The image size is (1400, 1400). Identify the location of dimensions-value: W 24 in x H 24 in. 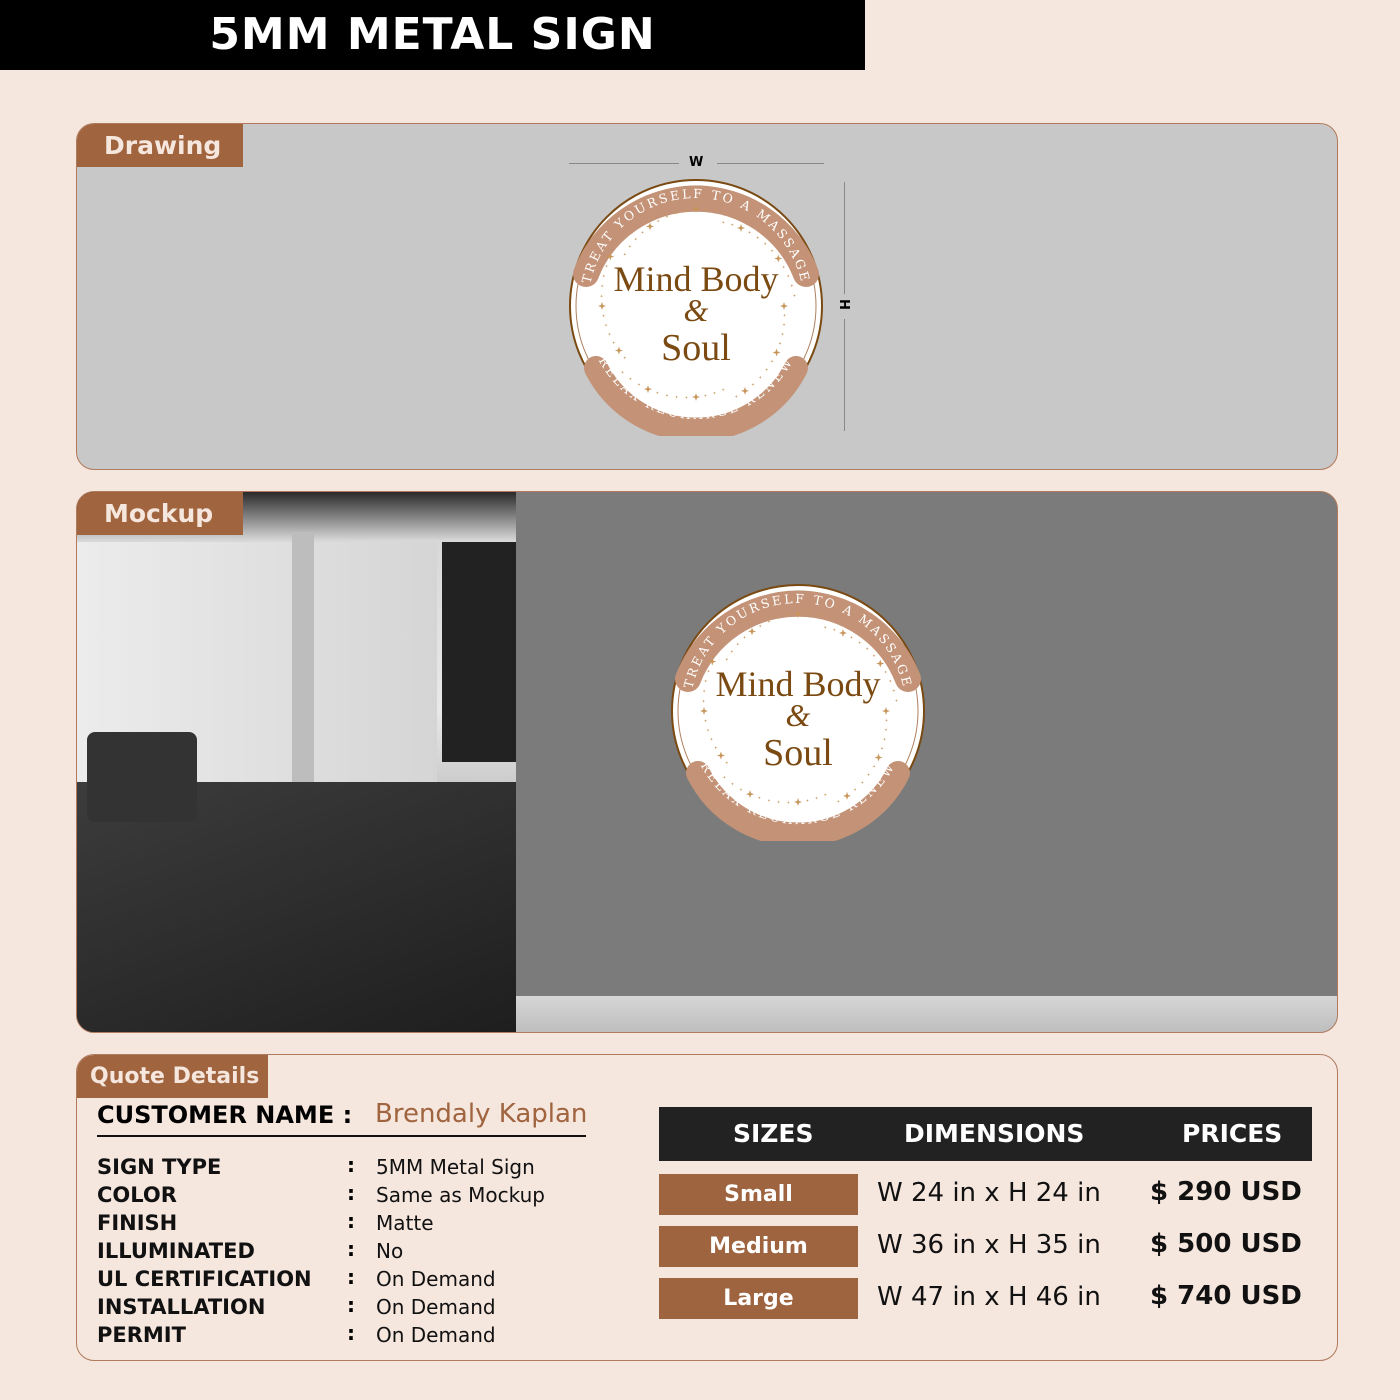
(989, 1193).